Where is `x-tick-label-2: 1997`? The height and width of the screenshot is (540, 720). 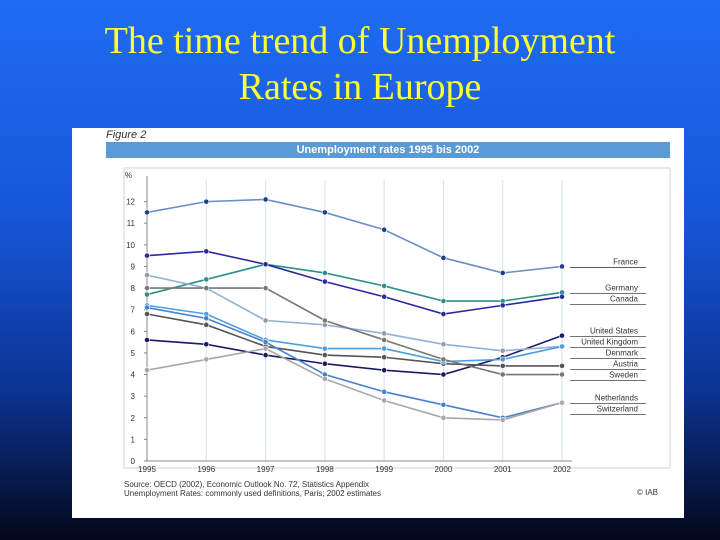 x-tick-label-2: 1997 is located at coordinates (266, 469).